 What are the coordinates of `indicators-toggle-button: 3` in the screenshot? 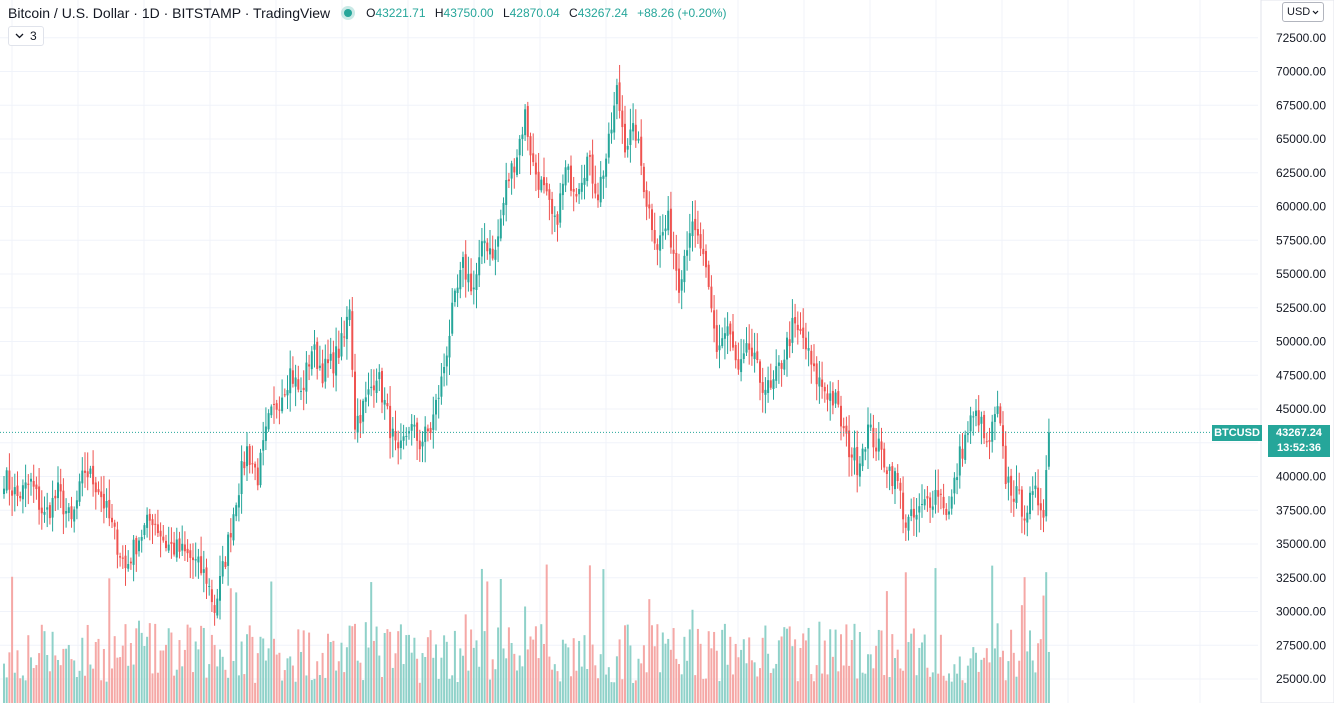 It's located at (26, 36).